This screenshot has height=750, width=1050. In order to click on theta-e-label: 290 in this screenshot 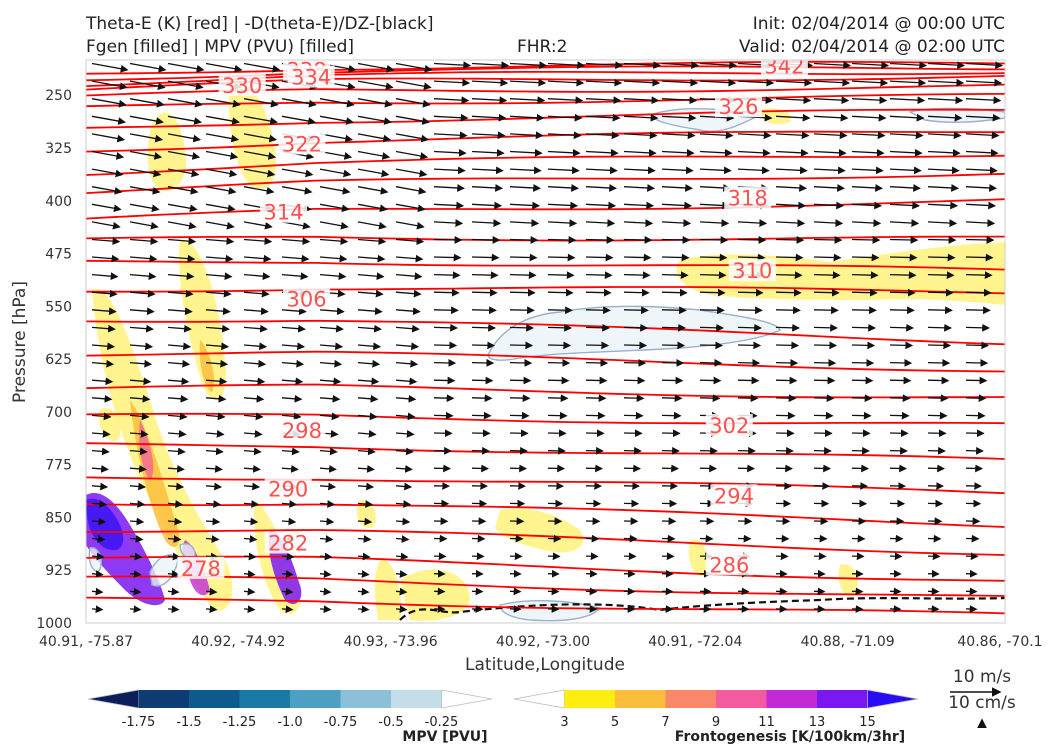, I will do `click(288, 489)`.